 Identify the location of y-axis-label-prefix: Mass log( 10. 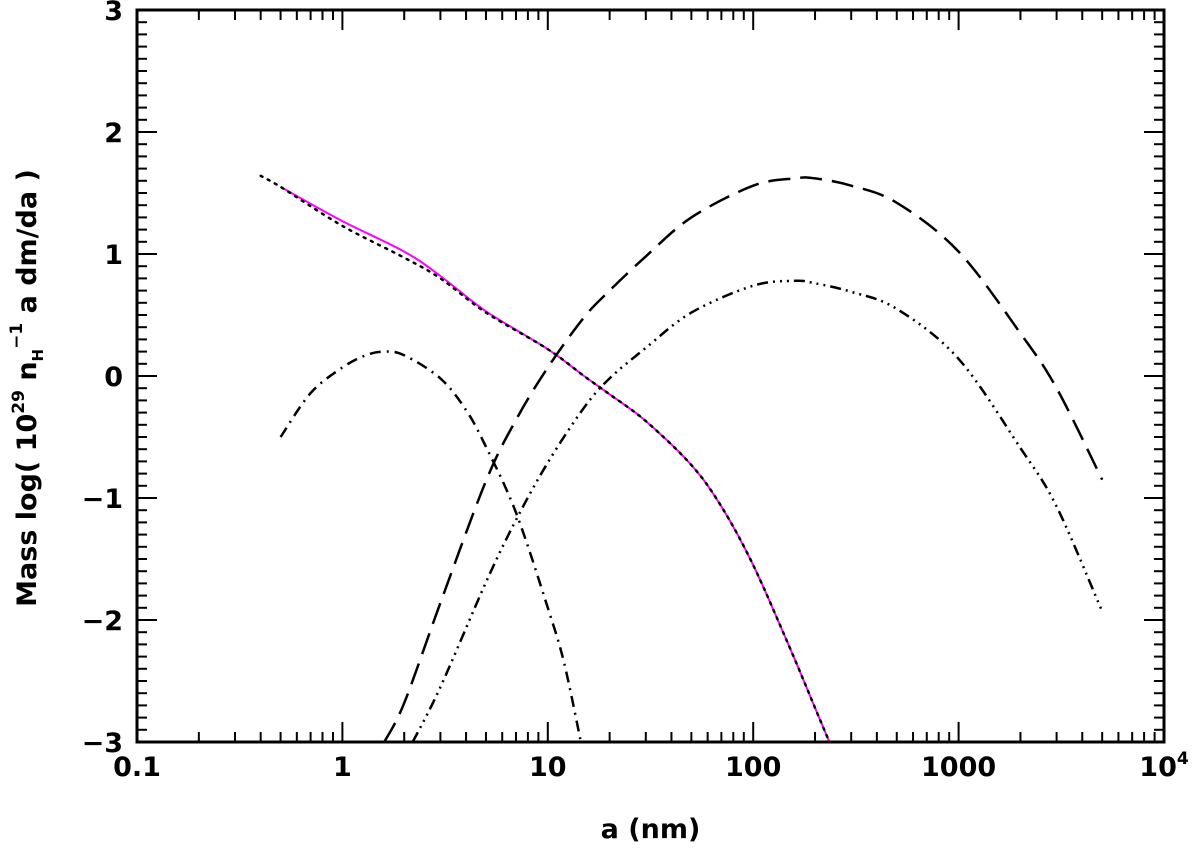
(27, 510).